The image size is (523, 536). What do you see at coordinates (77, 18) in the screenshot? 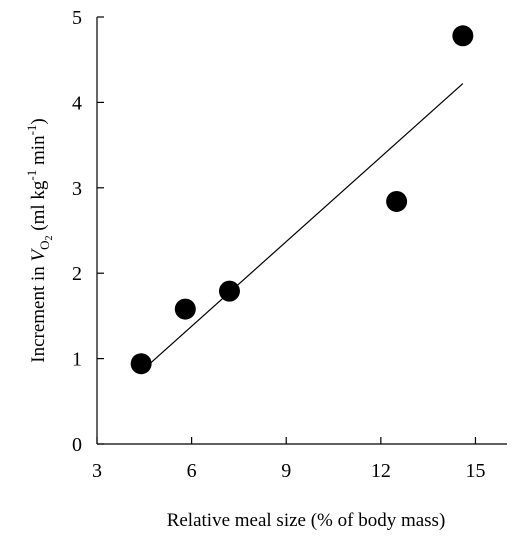
I see `y-tick-label: 5` at bounding box center [77, 18].